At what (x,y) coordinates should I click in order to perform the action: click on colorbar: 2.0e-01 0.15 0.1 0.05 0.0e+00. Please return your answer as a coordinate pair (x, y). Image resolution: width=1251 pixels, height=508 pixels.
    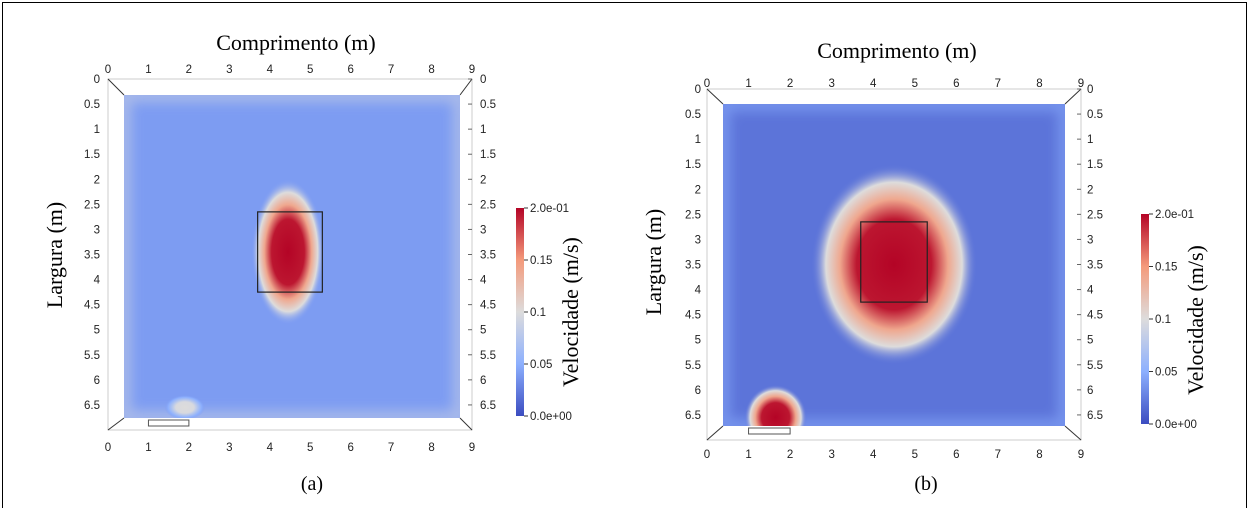
    Looking at the image, I should click on (1169, 320).